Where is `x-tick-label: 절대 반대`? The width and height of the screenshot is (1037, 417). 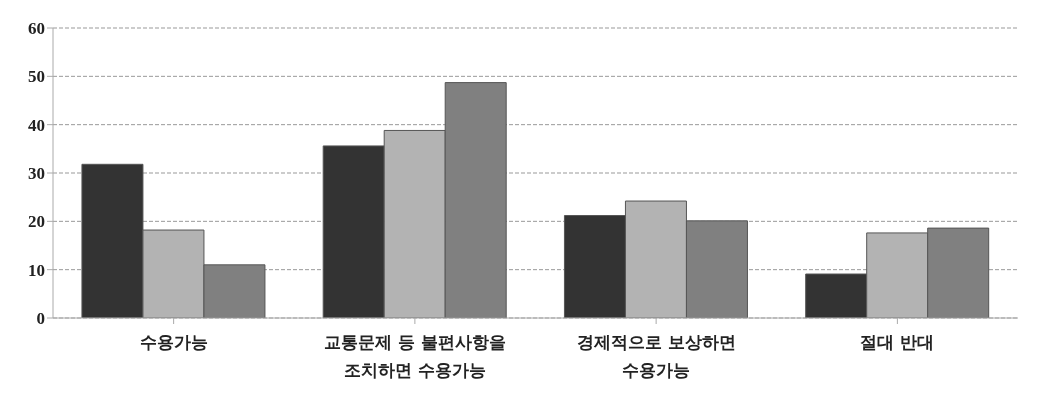
x-tick-label: 절대 반대 is located at coordinates (897, 342).